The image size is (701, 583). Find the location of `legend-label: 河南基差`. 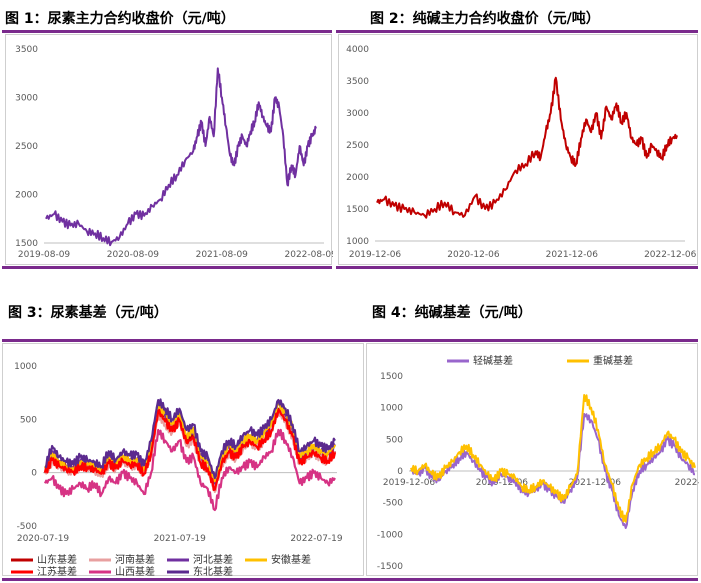

legend-label: 河南基差 is located at coordinates (135, 559).